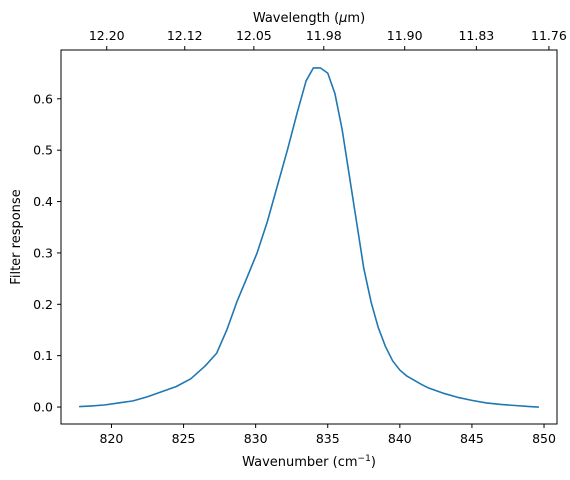 This screenshot has width=570, height=480. I want to click on y-tick-label-1: 0.1, so click(43, 355).